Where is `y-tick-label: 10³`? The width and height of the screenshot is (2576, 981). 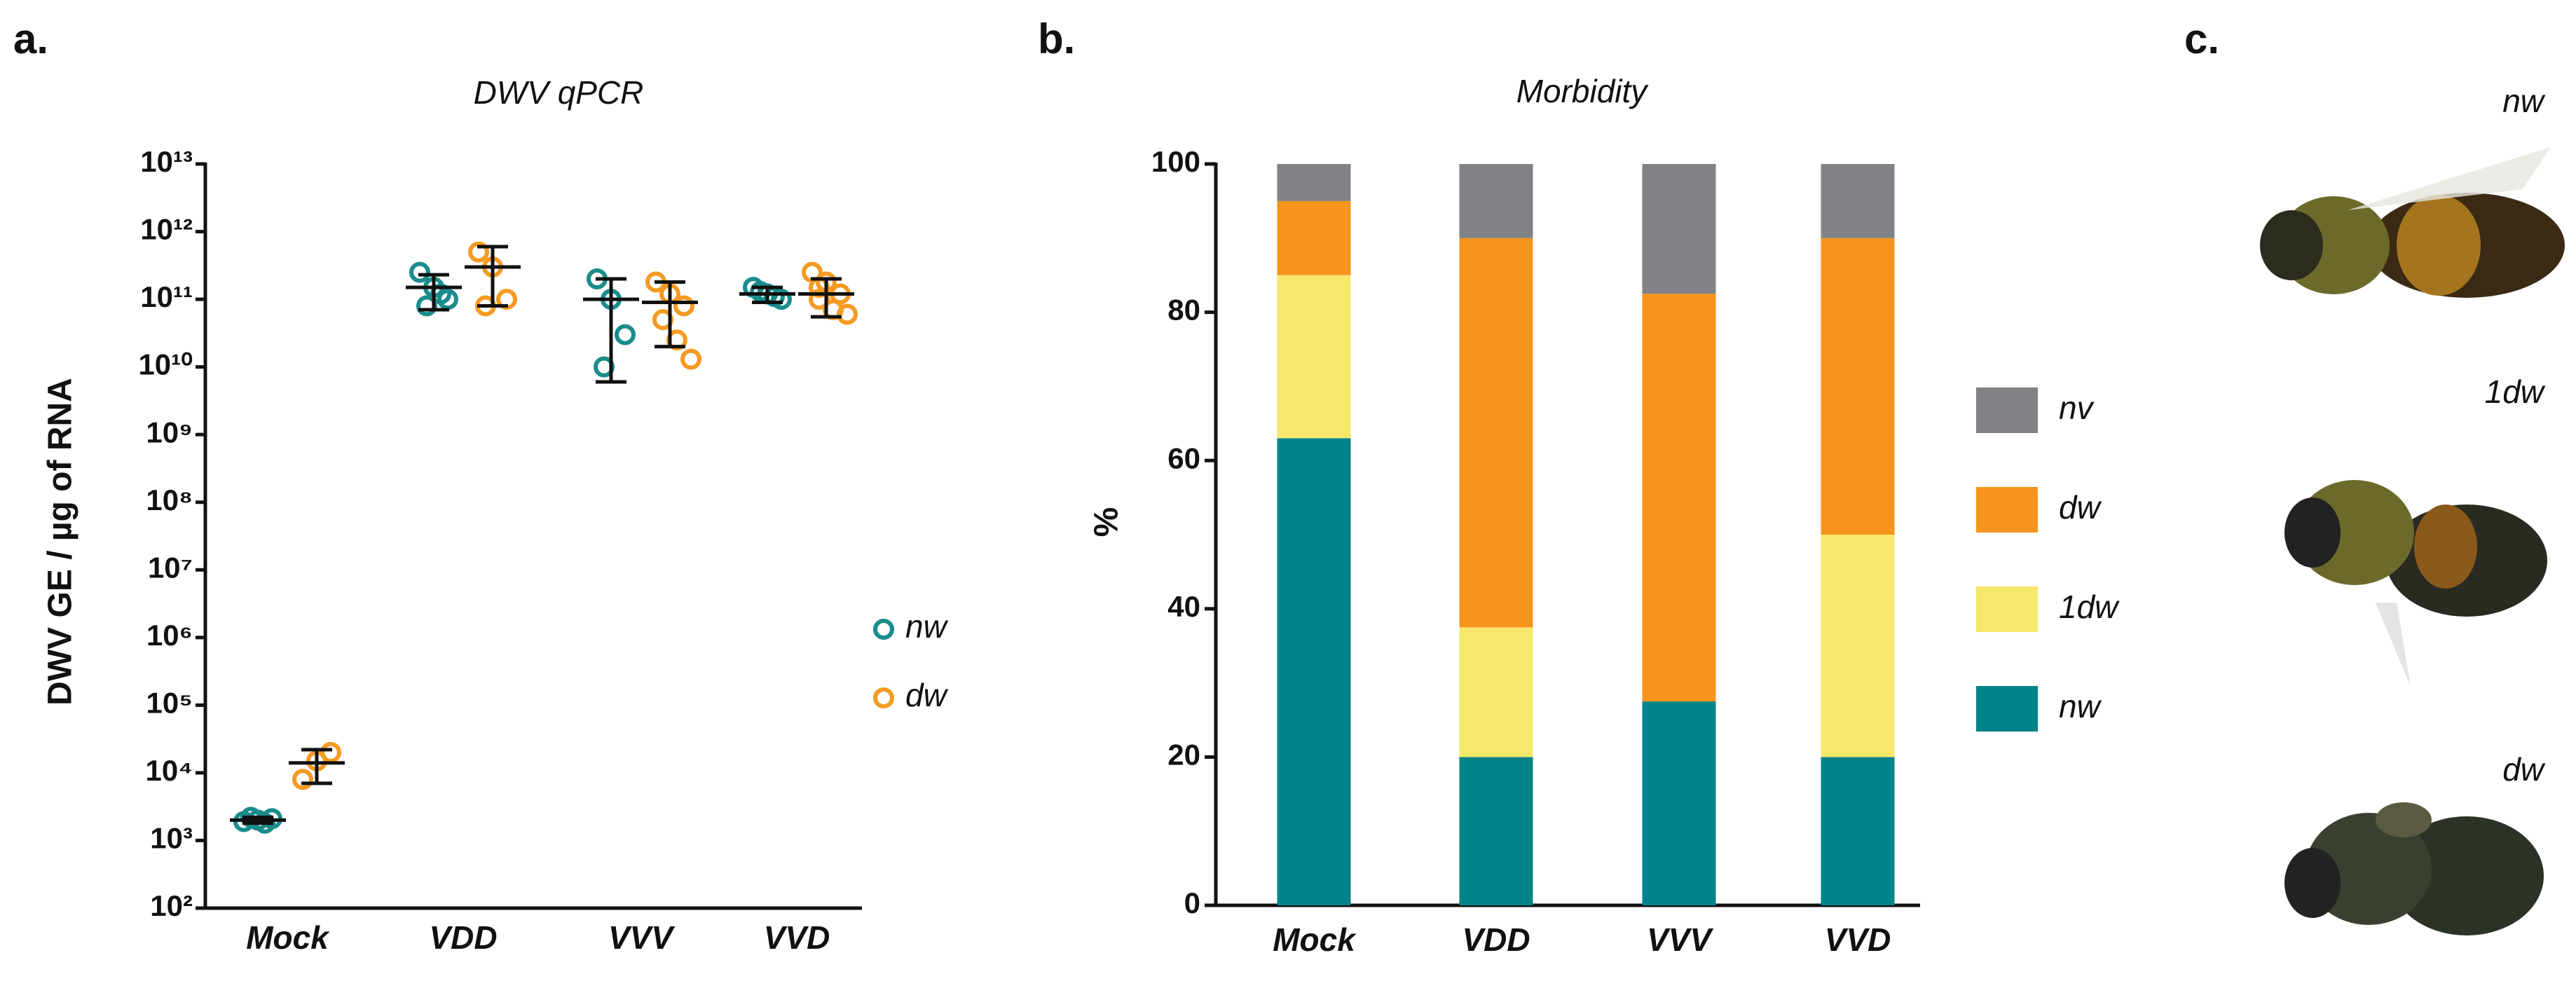 y-tick-label: 10³ is located at coordinates (172, 838).